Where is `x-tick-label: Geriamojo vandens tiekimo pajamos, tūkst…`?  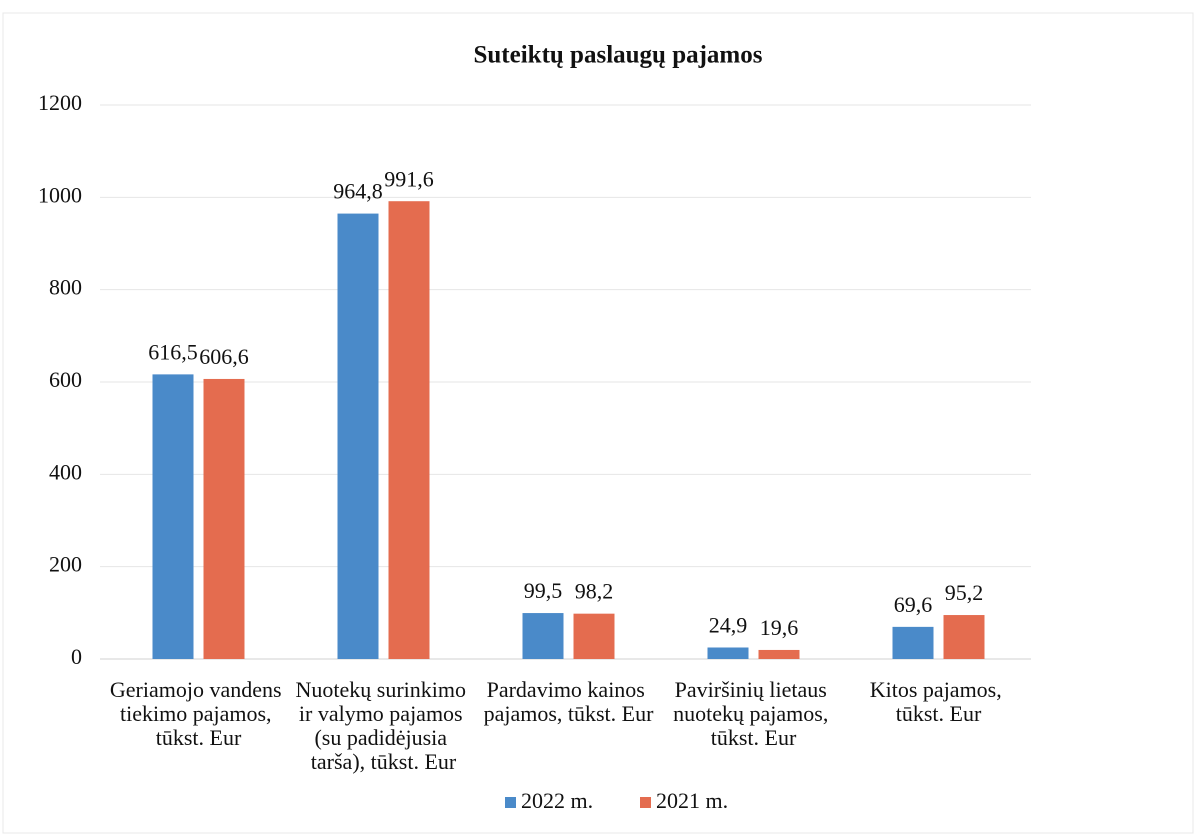 x-tick-label: Geriamojo vandens tiekimo pajamos, tūkst… is located at coordinates (198, 713).